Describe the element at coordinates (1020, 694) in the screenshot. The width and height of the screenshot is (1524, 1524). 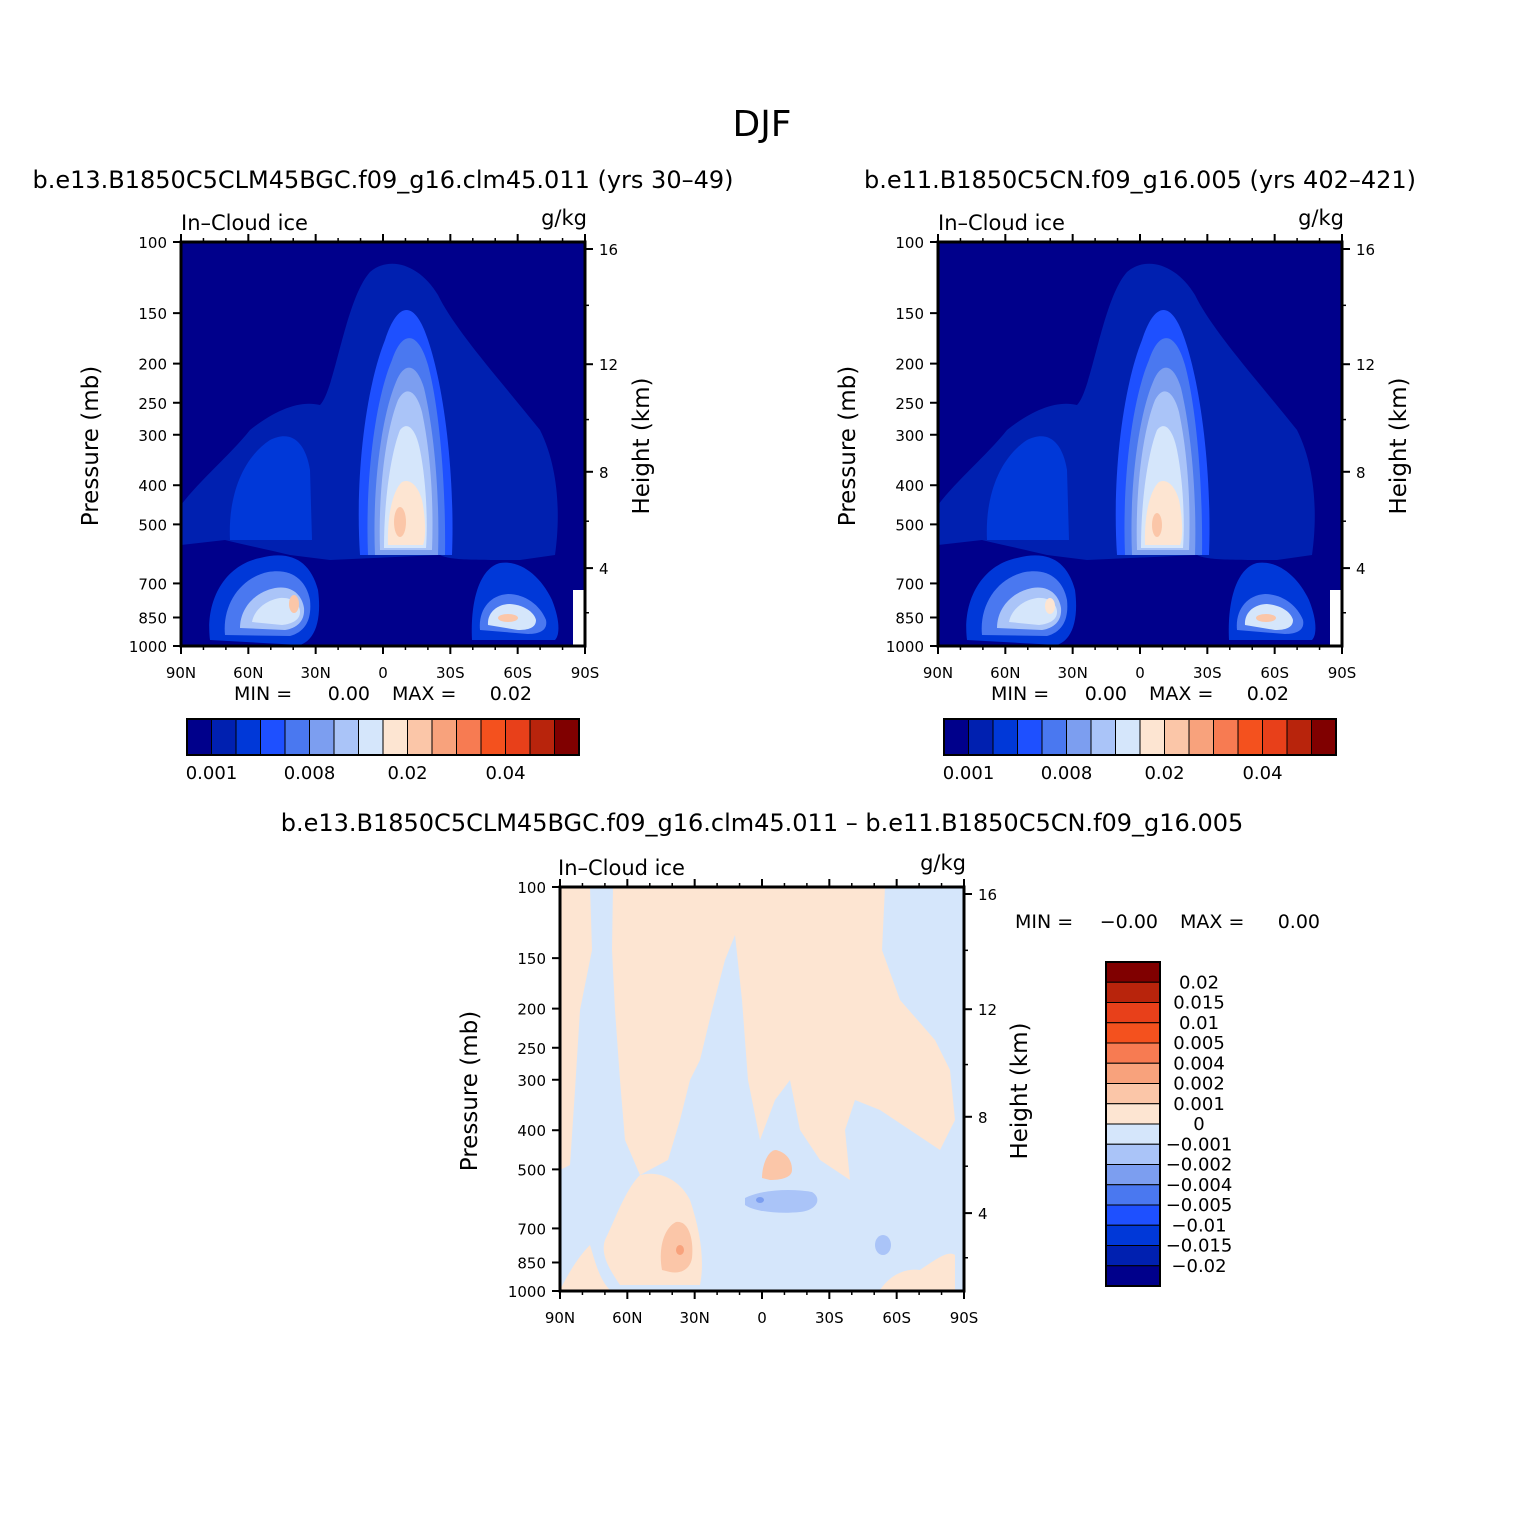
I see `panel-b-min-label: MIN =` at that location.